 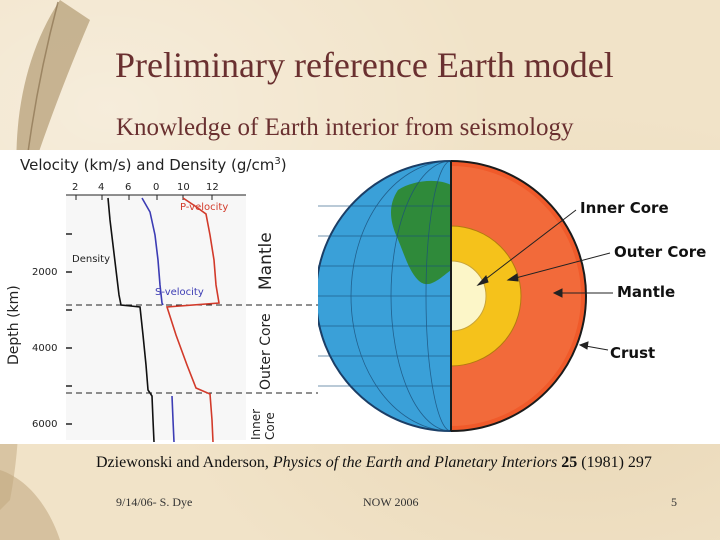 I want to click on s-velocity-label: S-velocity, so click(x=179, y=292).